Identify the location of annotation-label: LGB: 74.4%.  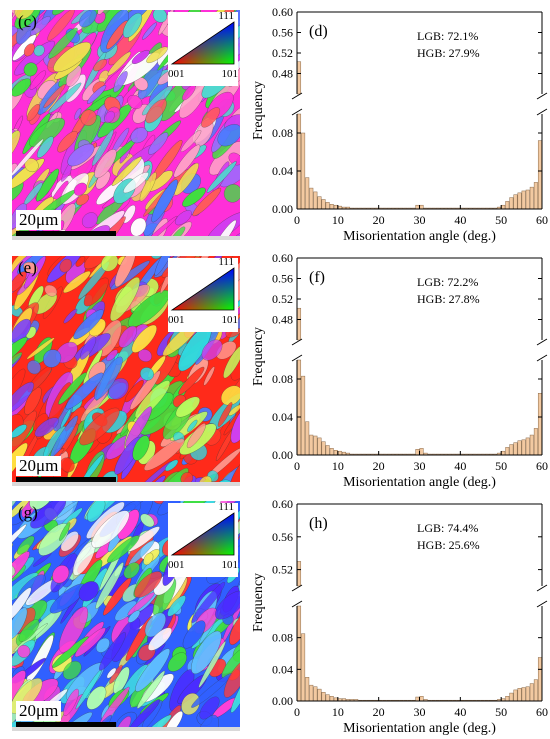
(447, 528).